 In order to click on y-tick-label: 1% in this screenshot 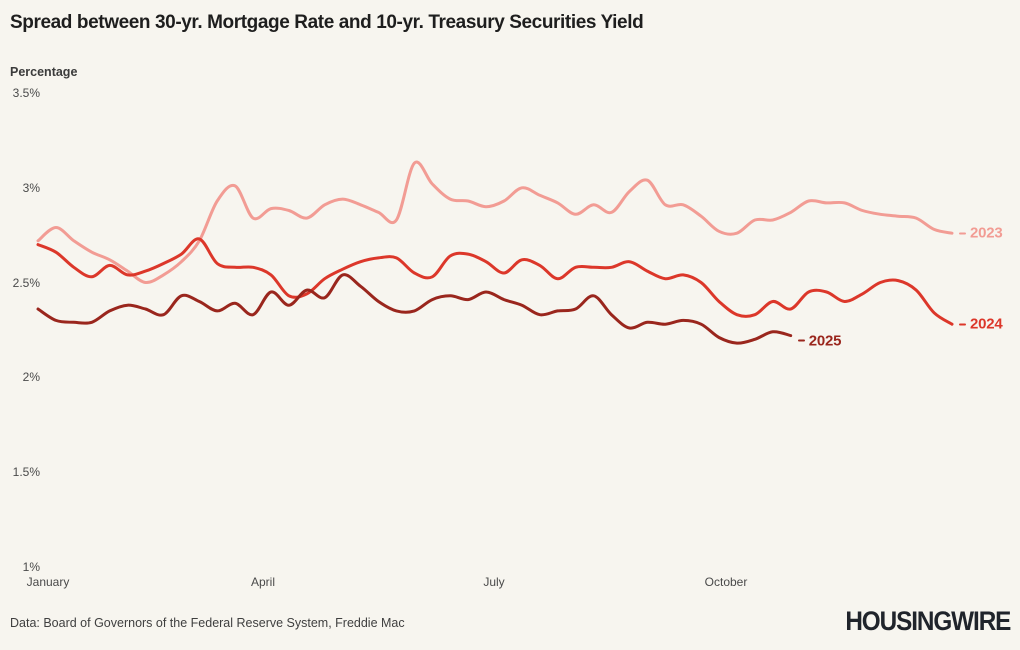, I will do `click(31, 567)`.